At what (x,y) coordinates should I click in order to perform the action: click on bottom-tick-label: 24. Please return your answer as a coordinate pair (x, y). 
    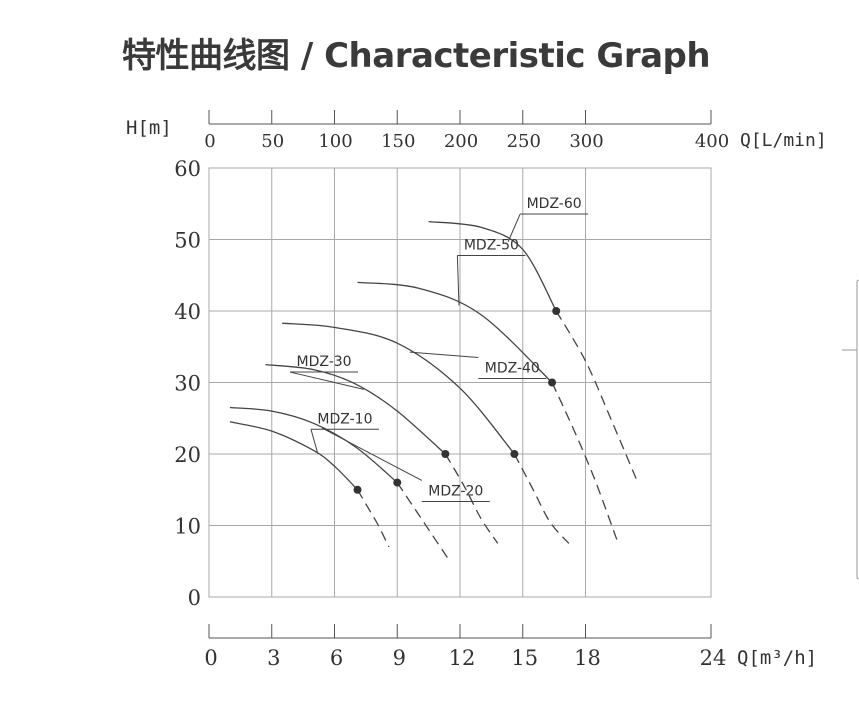
    Looking at the image, I should click on (713, 658).